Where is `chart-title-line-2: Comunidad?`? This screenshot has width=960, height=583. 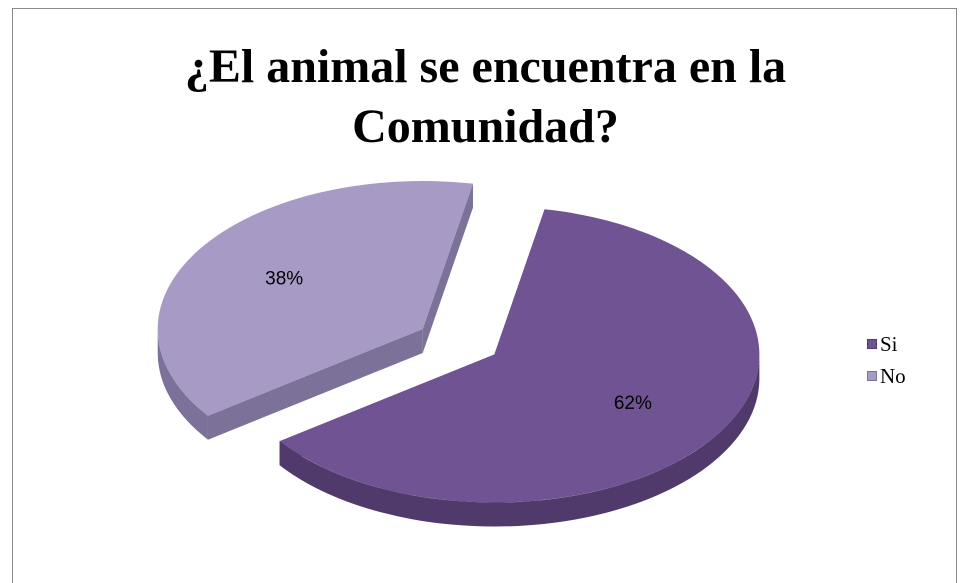 chart-title-line-2: Comunidad? is located at coordinates (485, 126).